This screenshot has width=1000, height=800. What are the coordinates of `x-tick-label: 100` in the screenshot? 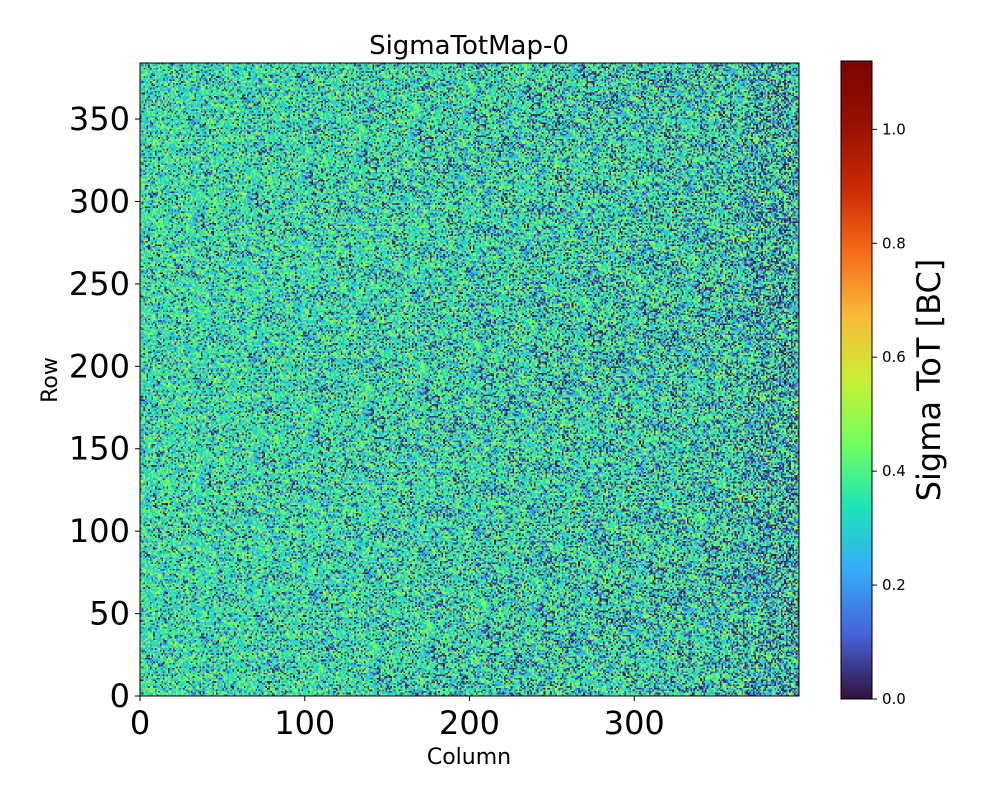 It's located at (304, 723).